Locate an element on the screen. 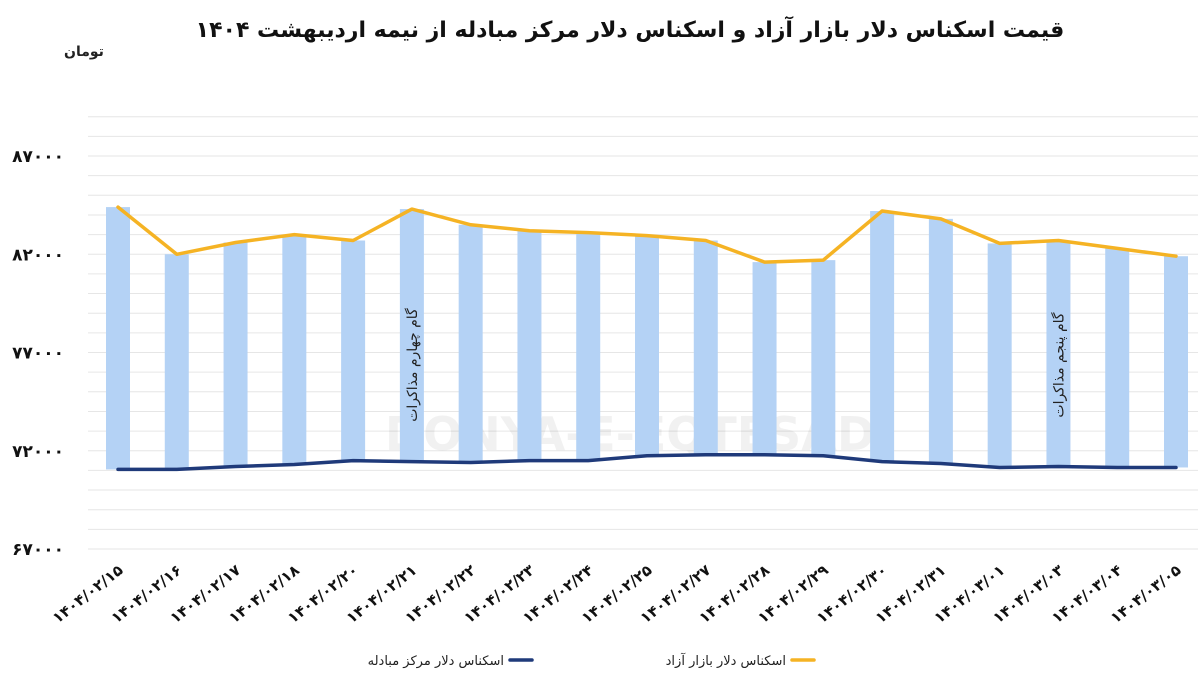 The width and height of the screenshot is (1200, 678). legend-label: اسکناس دلار مرکز مبادله is located at coordinates (436, 661).